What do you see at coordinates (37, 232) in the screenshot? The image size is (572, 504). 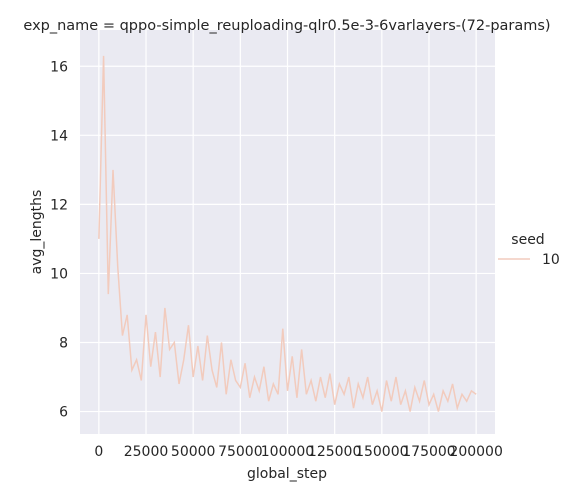 I see `y-axis-label: avg_lengths` at bounding box center [37, 232].